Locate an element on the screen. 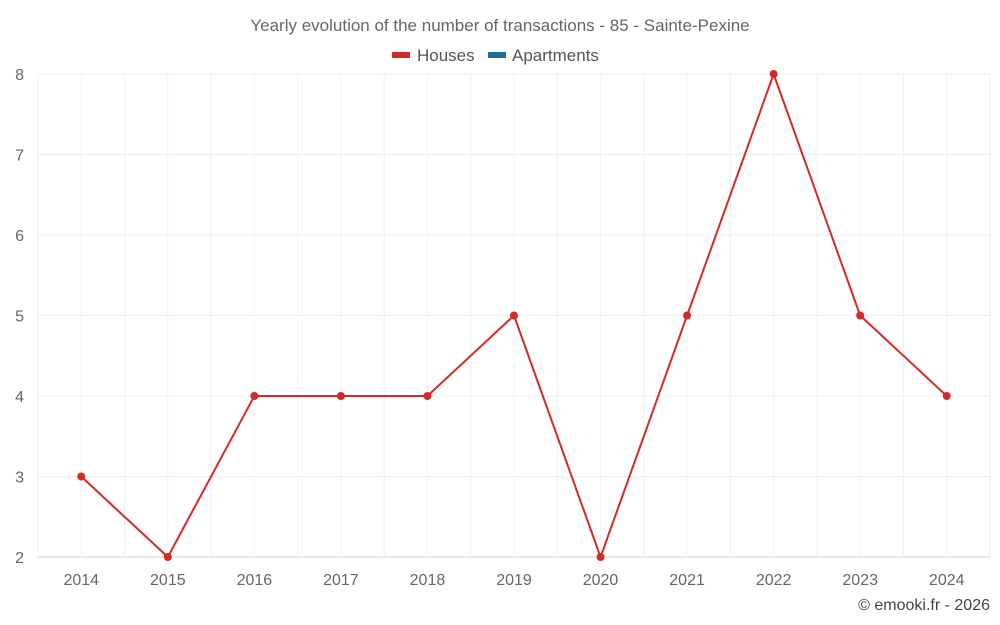  legend: Houses Apartments is located at coordinates (495, 55).